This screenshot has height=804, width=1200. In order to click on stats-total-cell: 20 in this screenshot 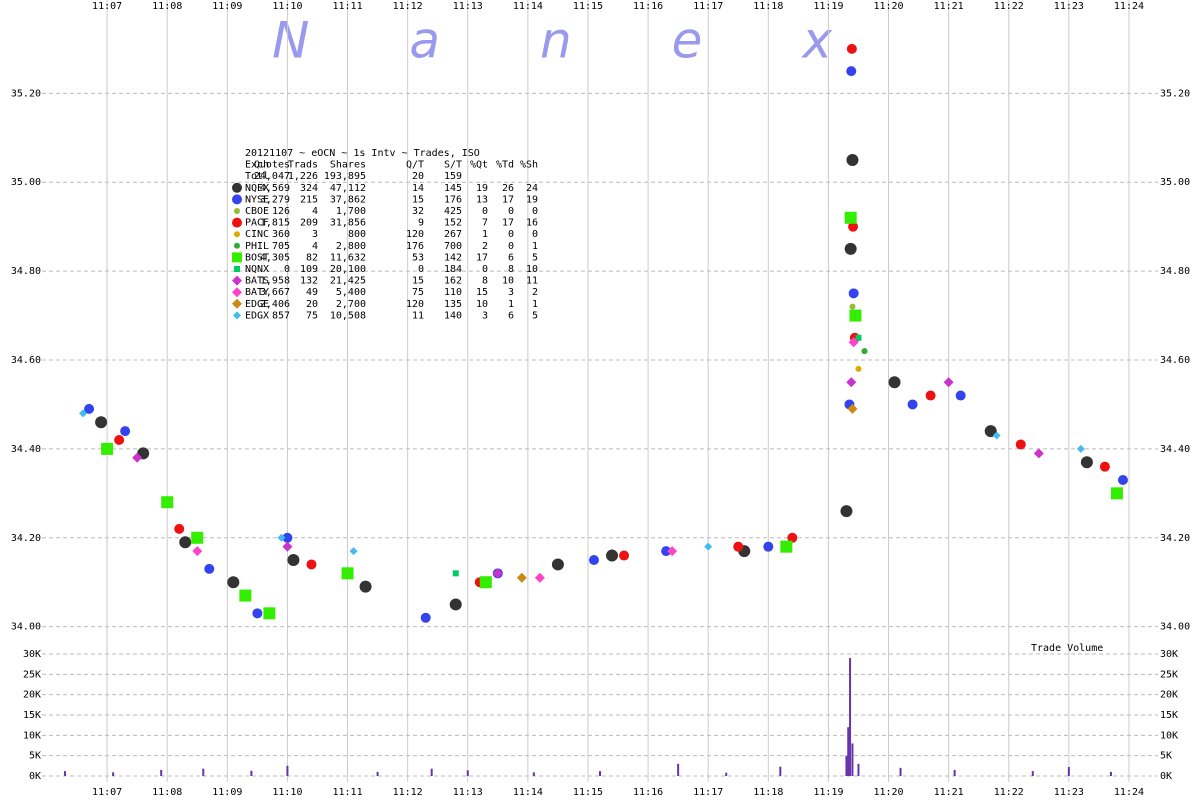, I will do `click(418, 176)`.